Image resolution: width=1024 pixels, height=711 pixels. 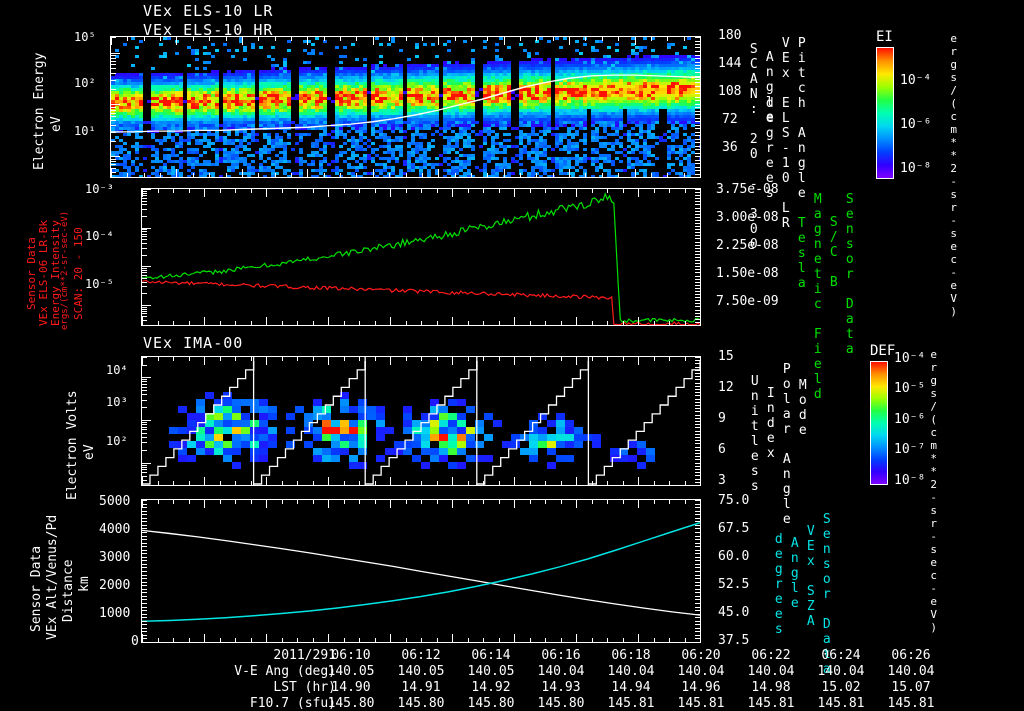 I want to click on bottom-cell-2-4: 14.94, so click(x=631, y=687).